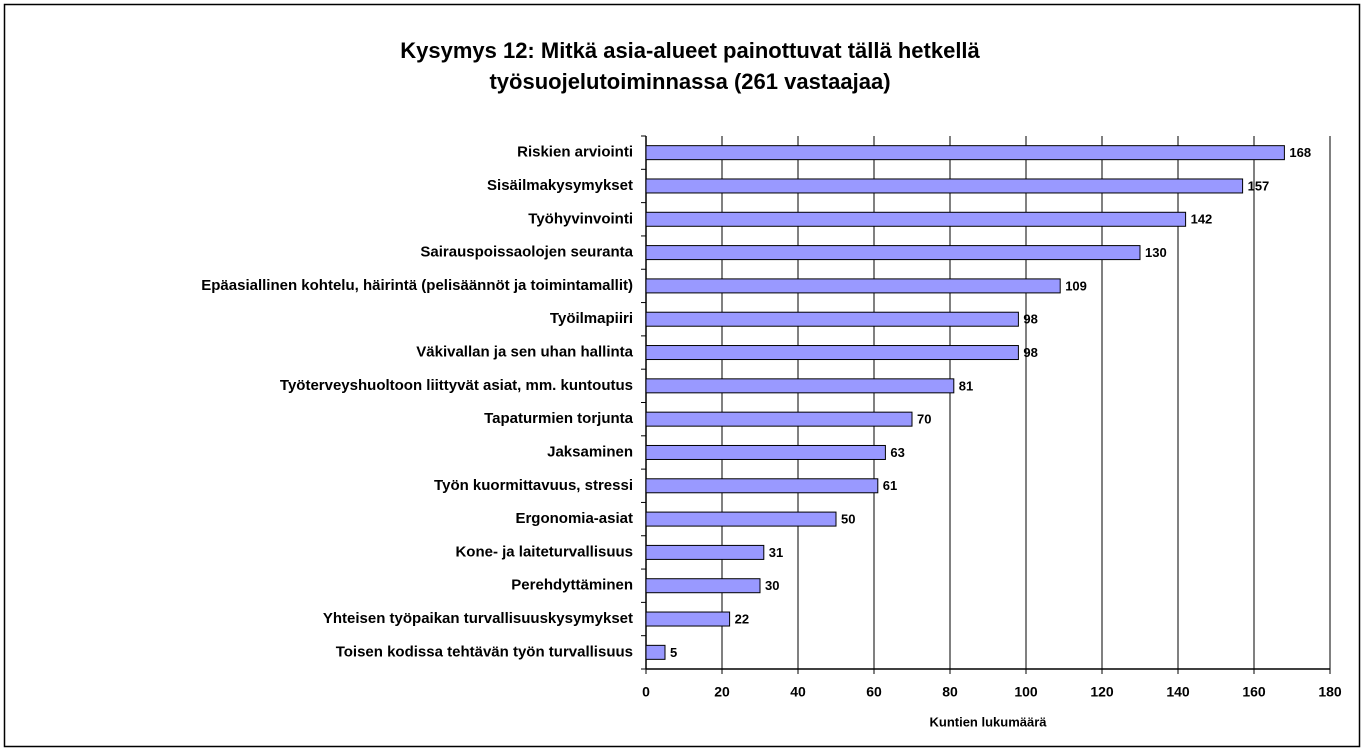 Image resolution: width=1364 pixels, height=751 pixels. I want to click on value-label: 142, so click(1202, 219).